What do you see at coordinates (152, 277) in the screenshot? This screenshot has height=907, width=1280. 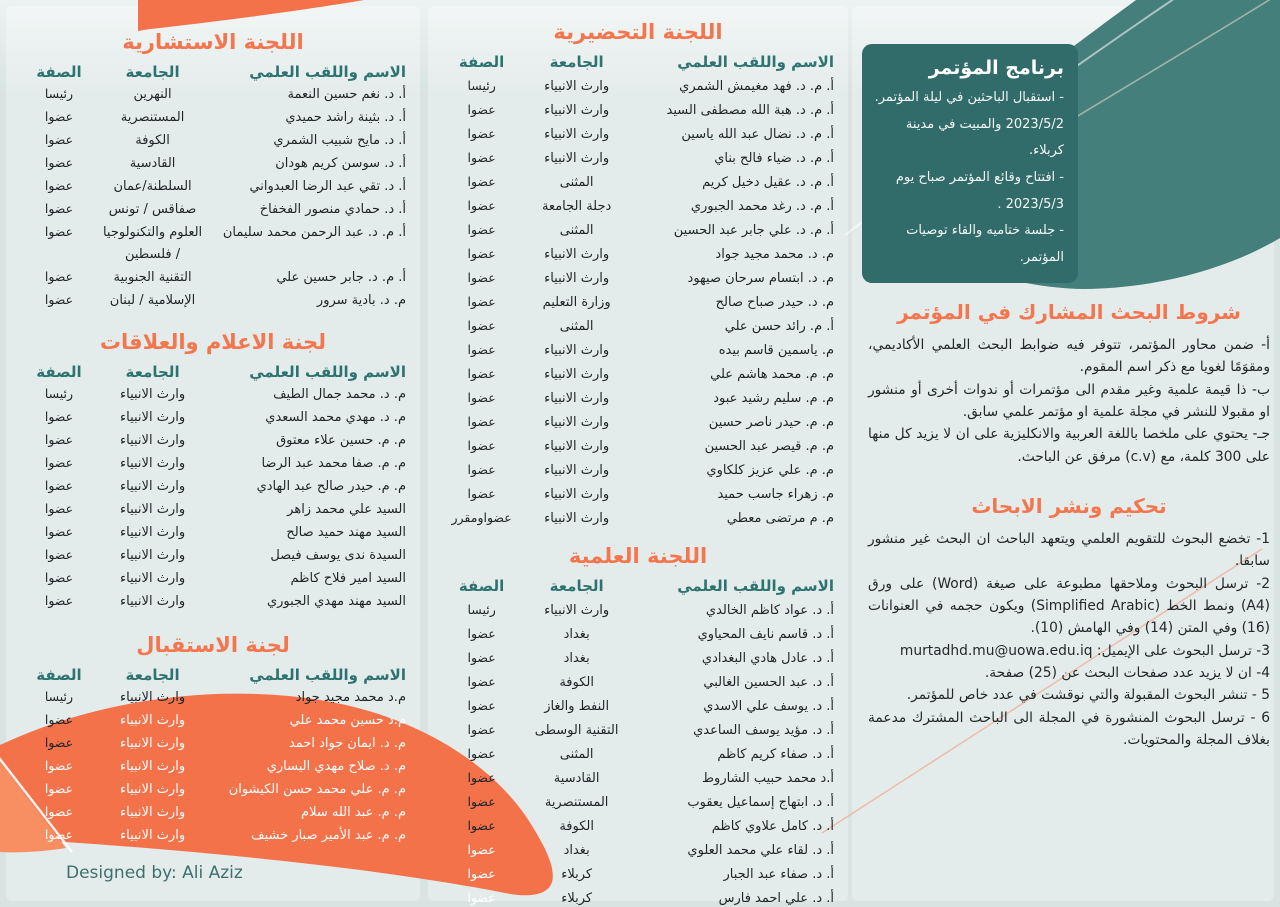 I see `university-cell: التقنية الجنوبية` at bounding box center [152, 277].